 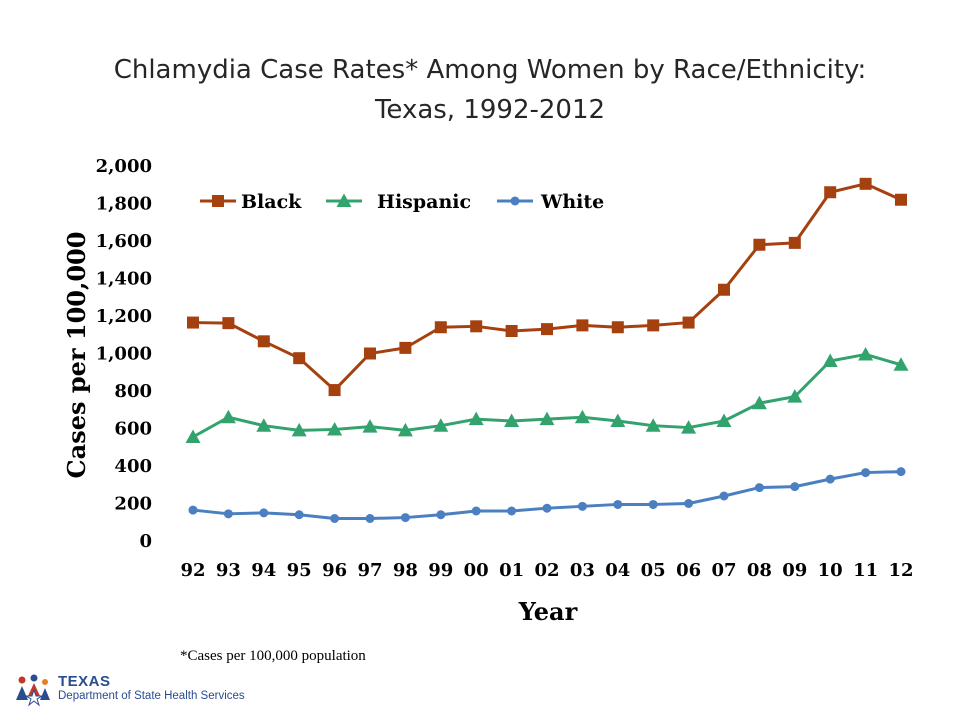 What do you see at coordinates (900, 570) in the screenshot?
I see `x-tick-label: 12` at bounding box center [900, 570].